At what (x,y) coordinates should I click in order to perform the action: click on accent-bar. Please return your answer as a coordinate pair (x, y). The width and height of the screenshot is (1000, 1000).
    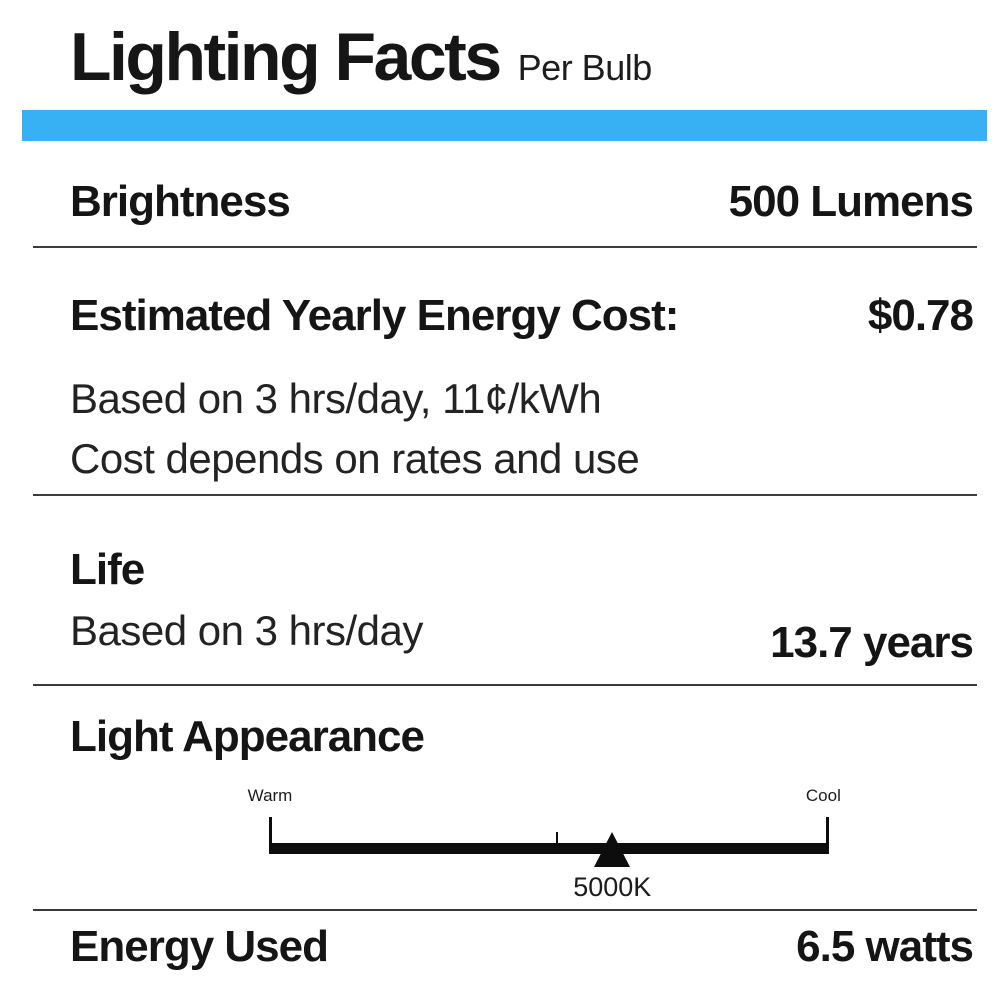
    Looking at the image, I should click on (504, 125).